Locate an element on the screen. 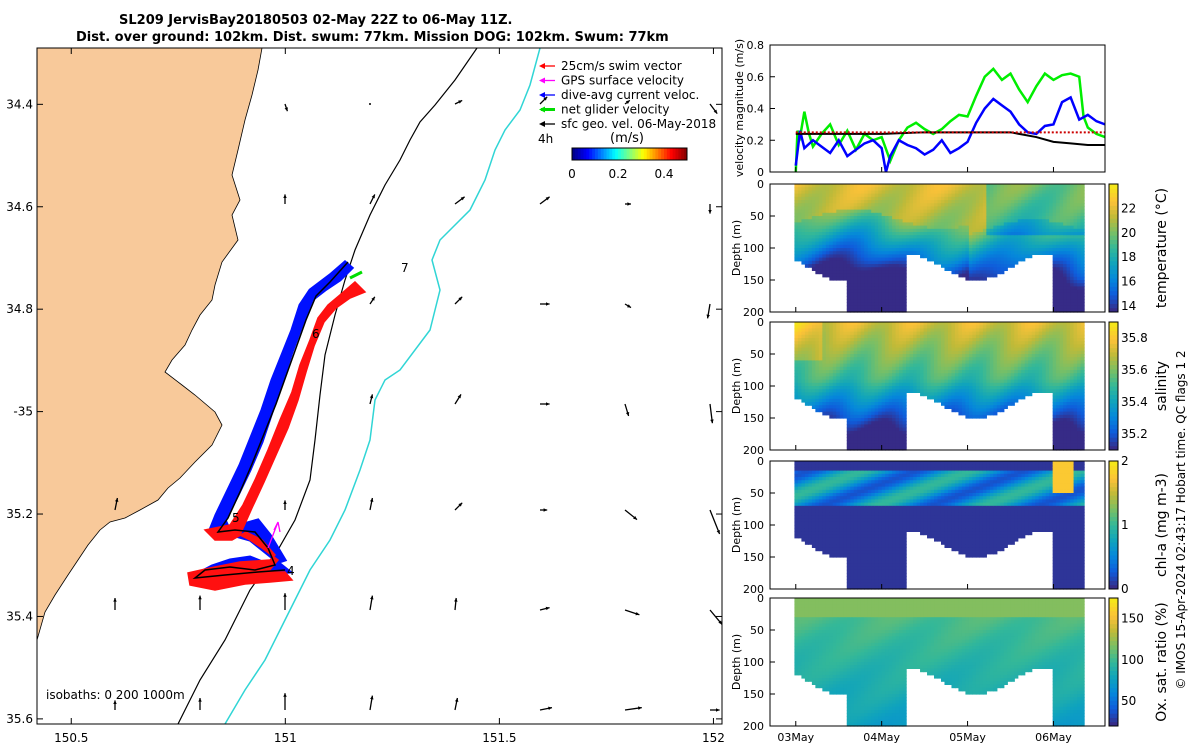 This screenshot has height=750, width=1200. legend-label: dive-avg current veloc. is located at coordinates (630, 95).